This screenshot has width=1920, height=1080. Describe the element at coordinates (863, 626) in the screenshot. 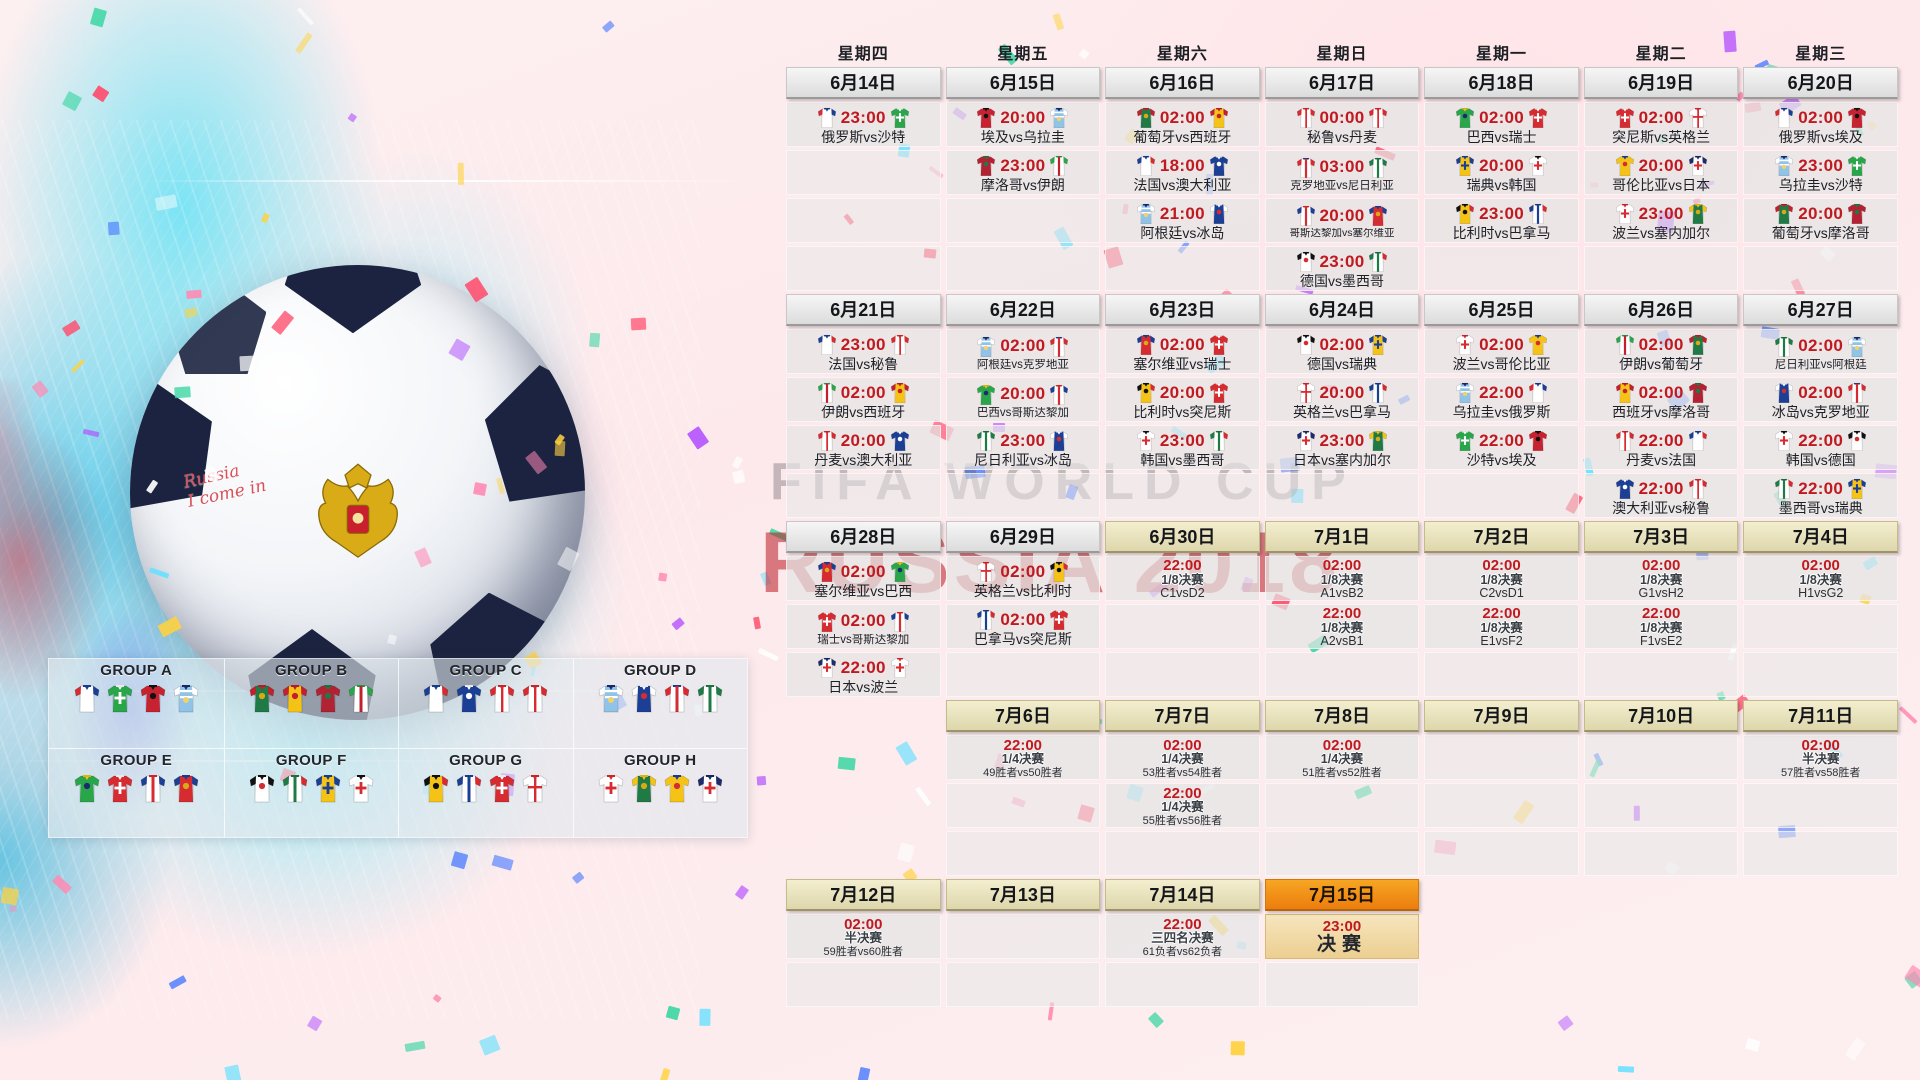

I see `group-match-slot: 02:00 瑞士vs哥斯达黎加` at that location.